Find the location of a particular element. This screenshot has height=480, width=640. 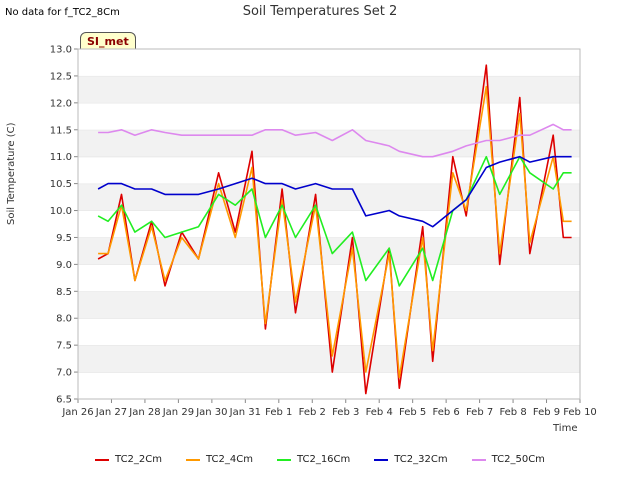

x-tick-label: Jan 29 is located at coordinates (178, 412).